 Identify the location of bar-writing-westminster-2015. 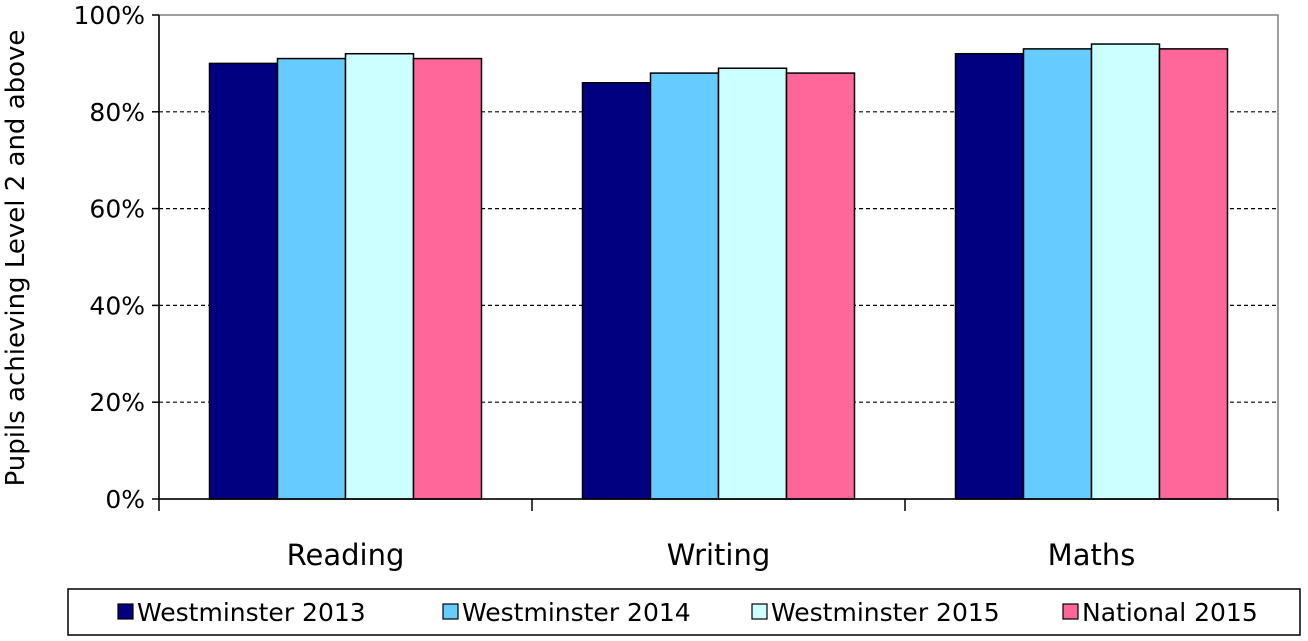
(752, 283).